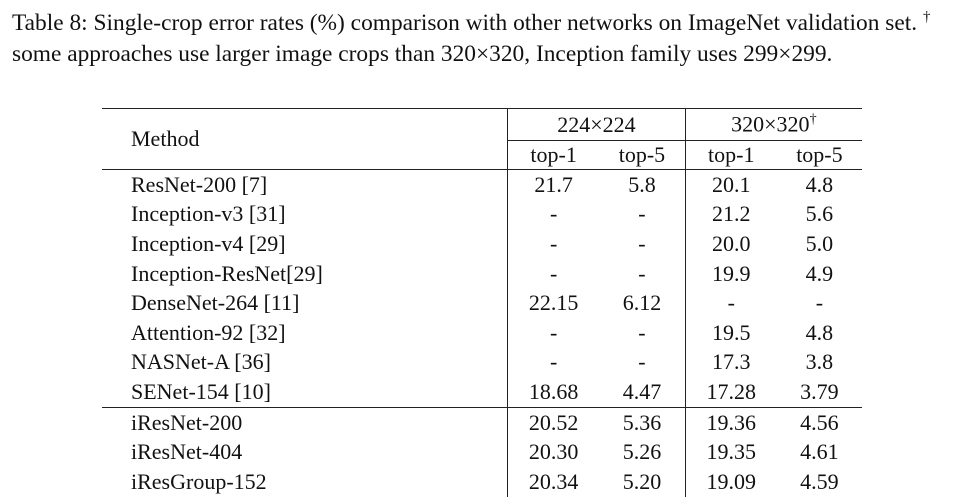  What do you see at coordinates (819, 214) in the screenshot?
I see `value-cell: 5.6` at bounding box center [819, 214].